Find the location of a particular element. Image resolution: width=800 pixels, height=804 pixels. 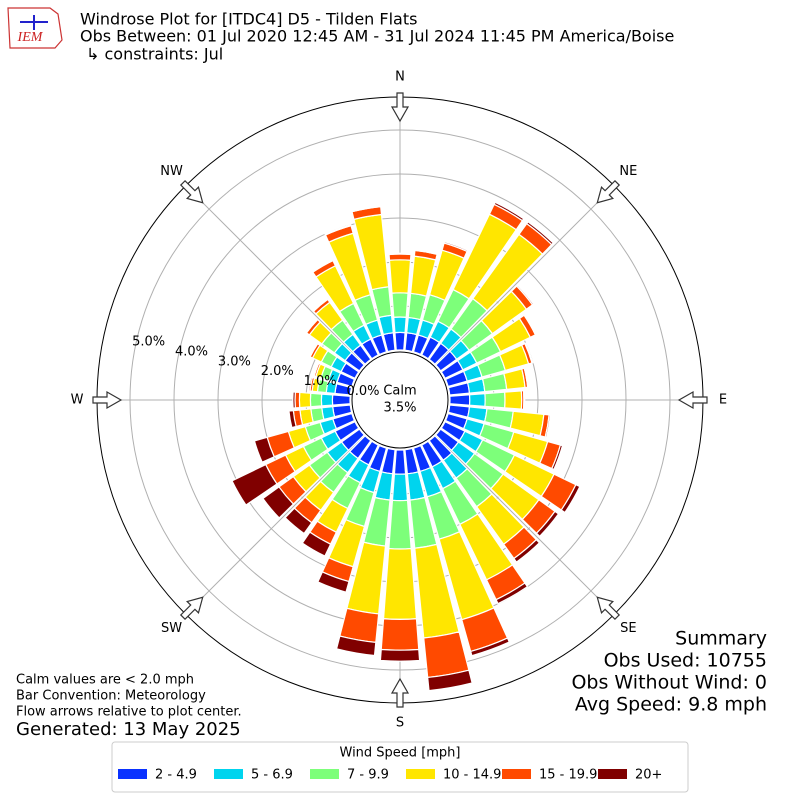

legend-label: 2 - 4.9 is located at coordinates (176, 775).